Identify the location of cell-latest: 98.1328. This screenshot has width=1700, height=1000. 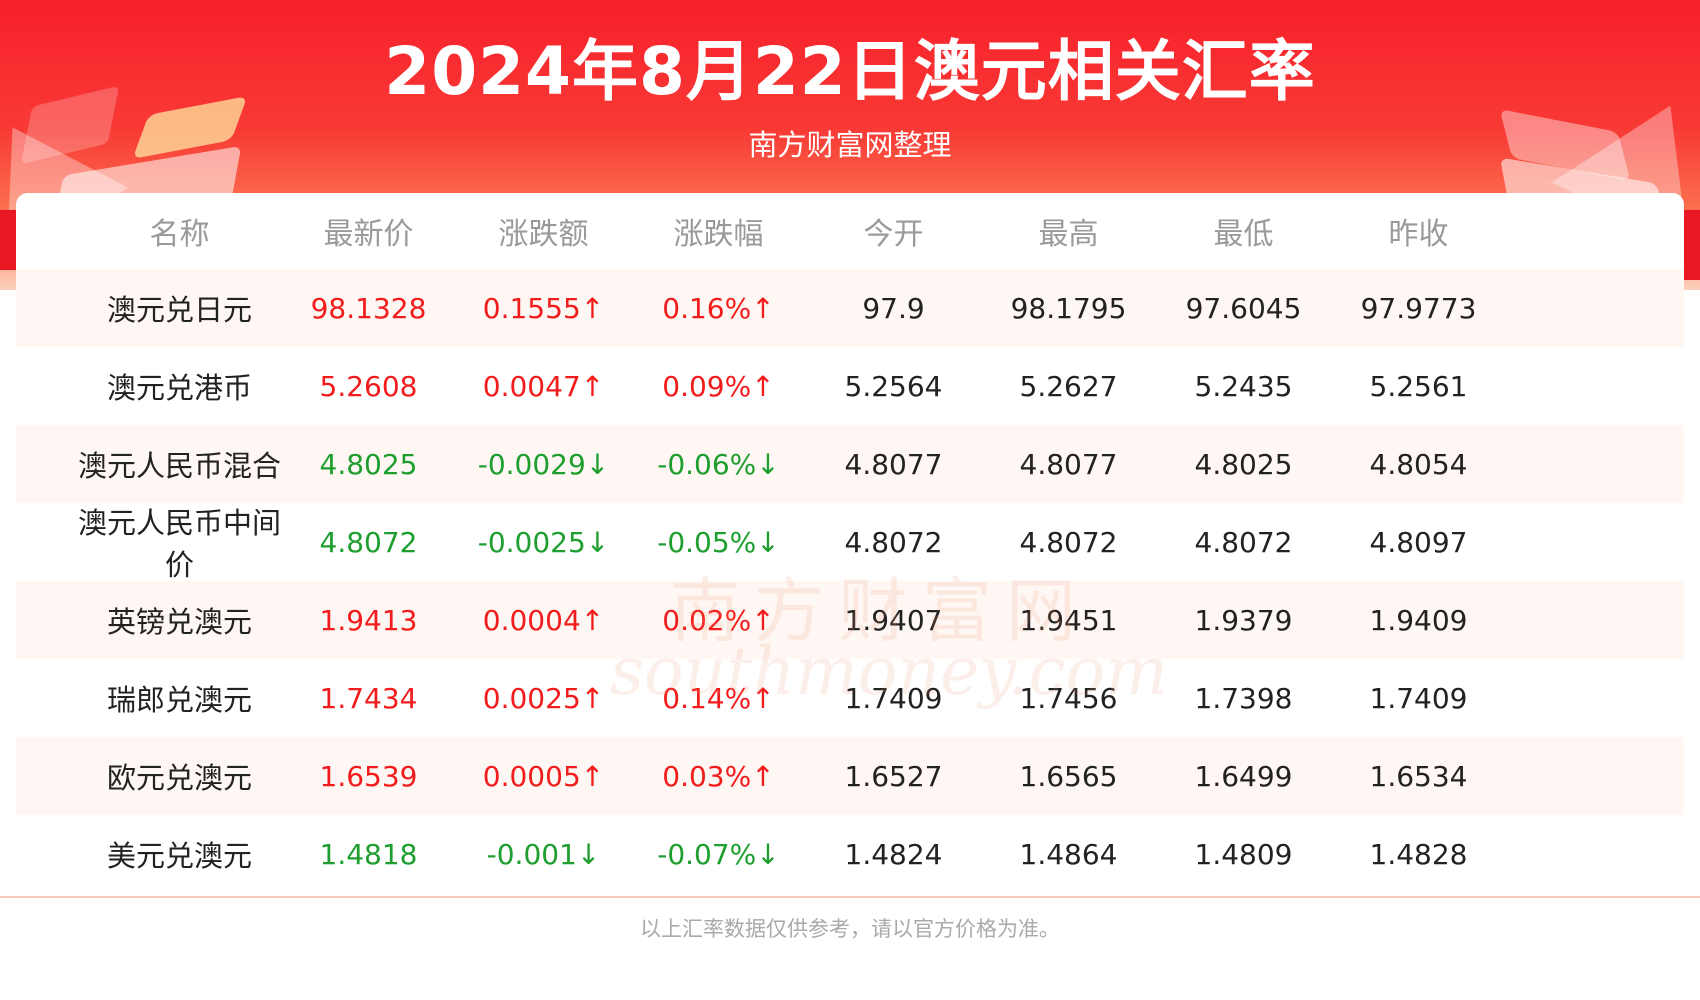
(368, 308).